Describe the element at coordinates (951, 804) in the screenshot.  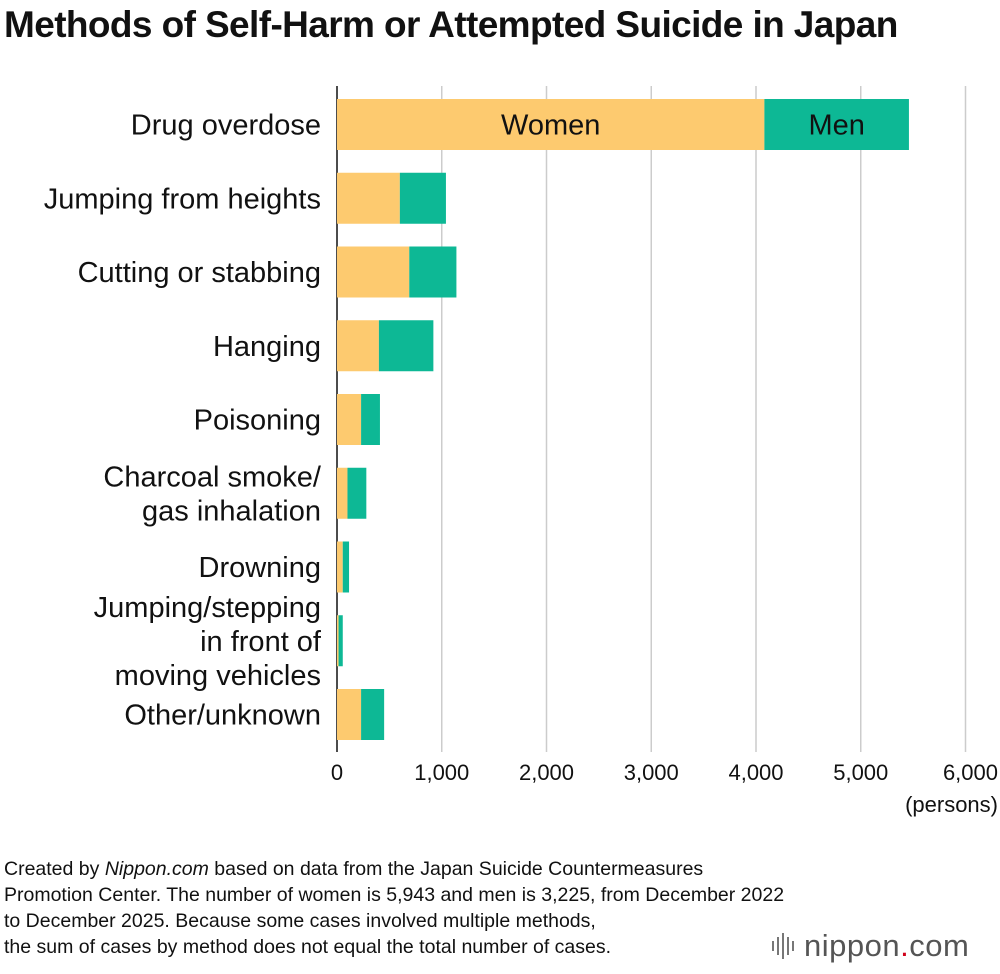
I see `x-unit-label: (persons)` at that location.